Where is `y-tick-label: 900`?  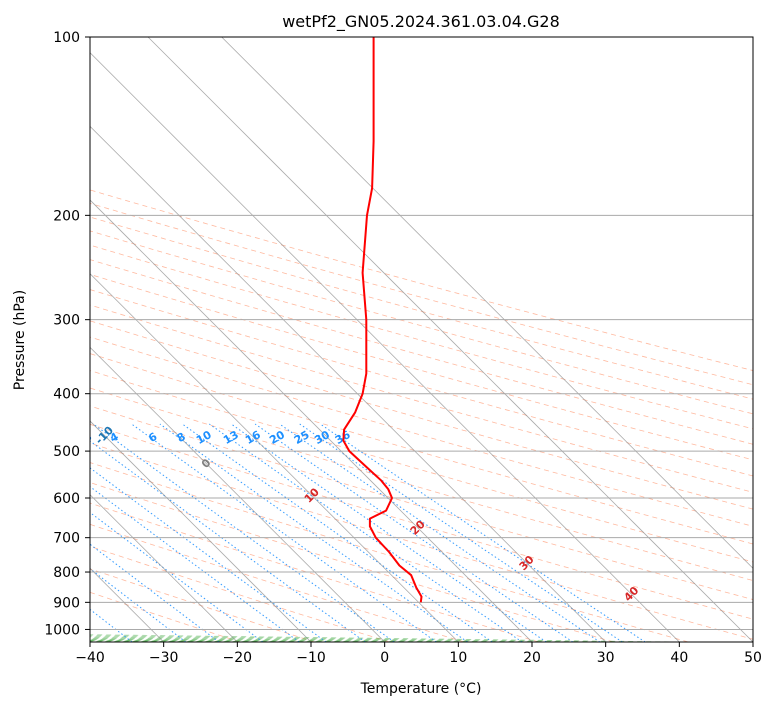 y-tick-label: 900 is located at coordinates (66, 603).